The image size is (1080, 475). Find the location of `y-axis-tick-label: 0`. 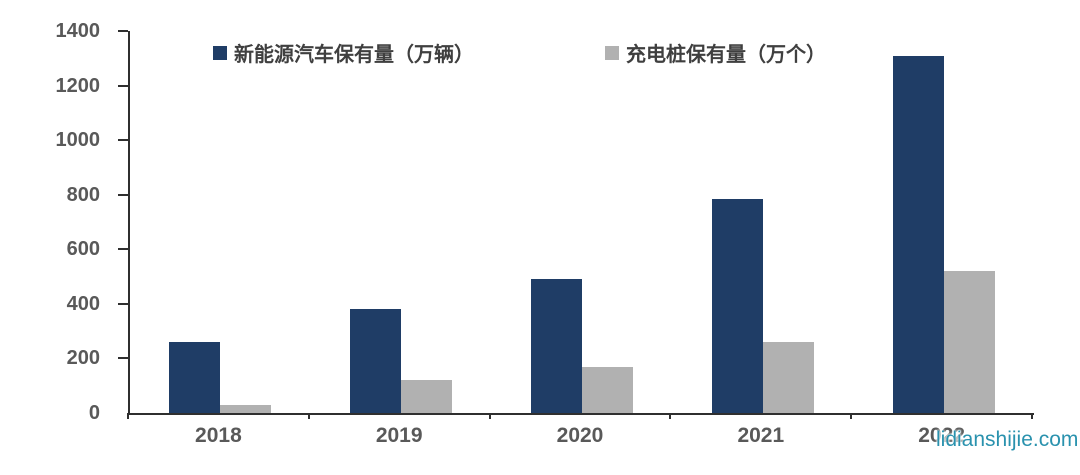

y-axis-tick-label: 0 is located at coordinates (94, 413).